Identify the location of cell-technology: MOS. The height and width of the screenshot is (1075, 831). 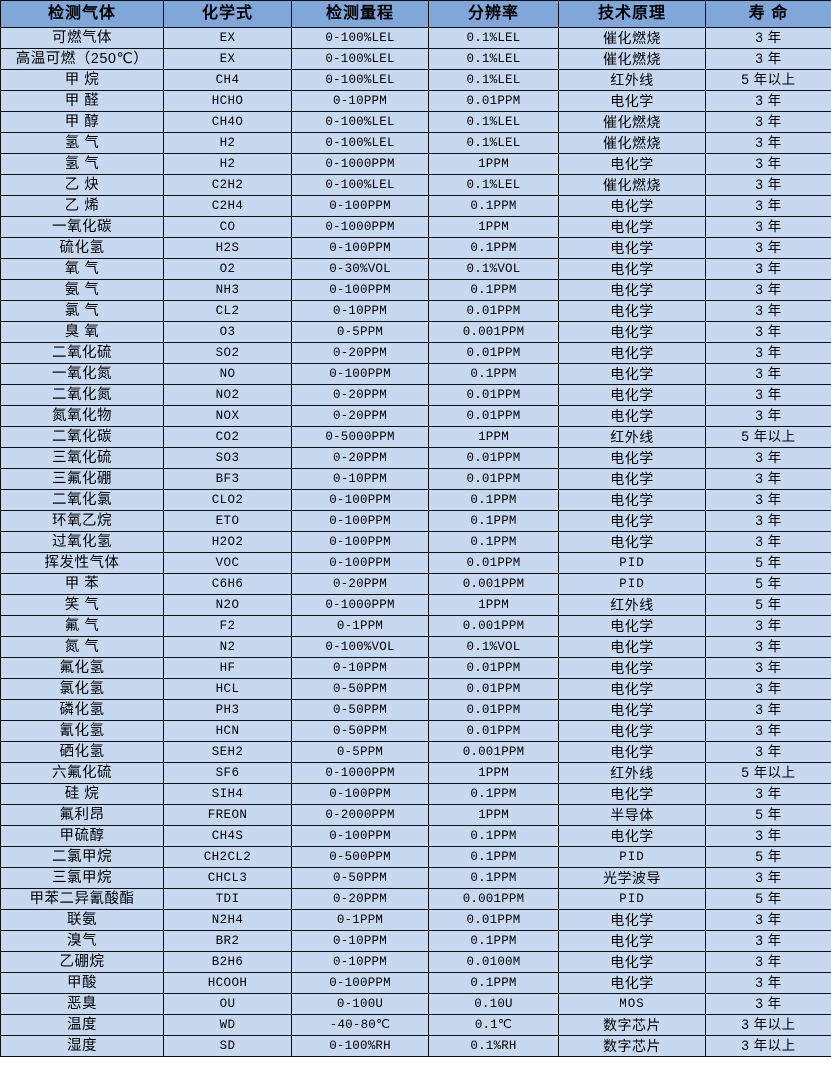
(632, 1004).